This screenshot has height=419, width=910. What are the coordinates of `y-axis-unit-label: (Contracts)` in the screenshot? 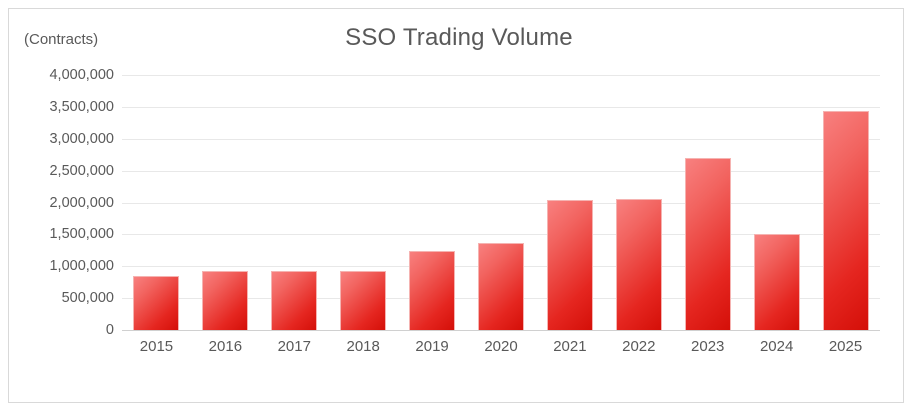 It's located at (61, 39).